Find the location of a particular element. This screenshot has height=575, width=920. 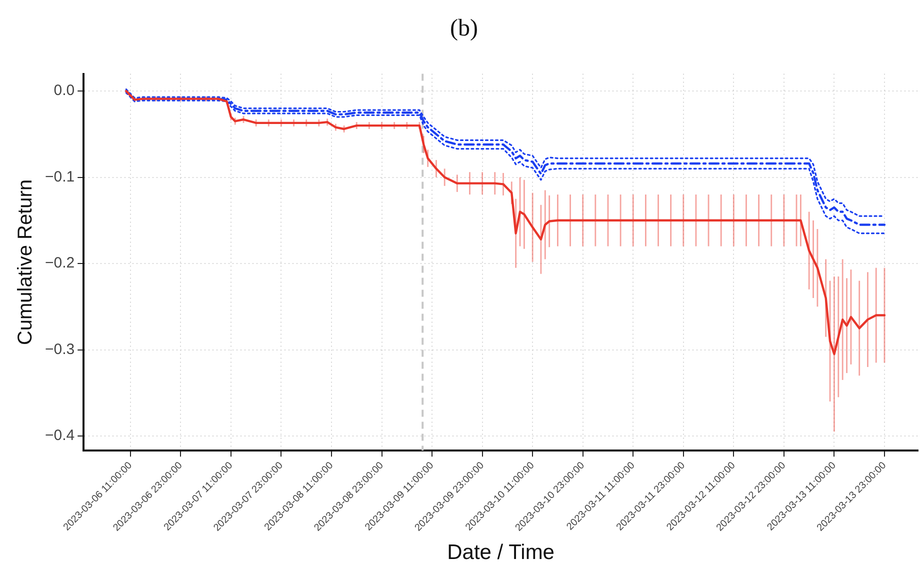

y-tick-label: −0.3 is located at coordinates (59, 349).